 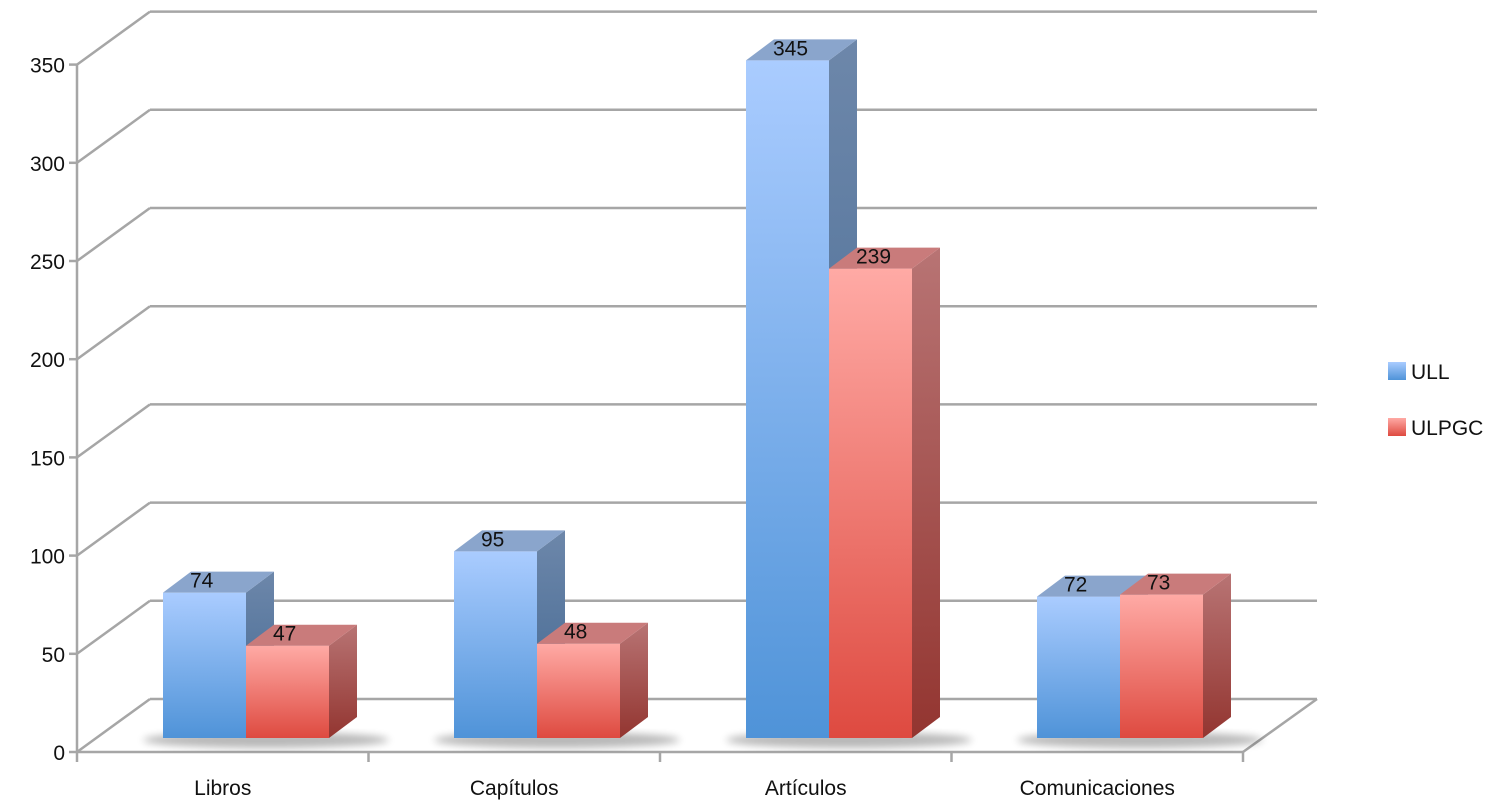 I want to click on y-tick-label: 250, so click(x=47, y=262).